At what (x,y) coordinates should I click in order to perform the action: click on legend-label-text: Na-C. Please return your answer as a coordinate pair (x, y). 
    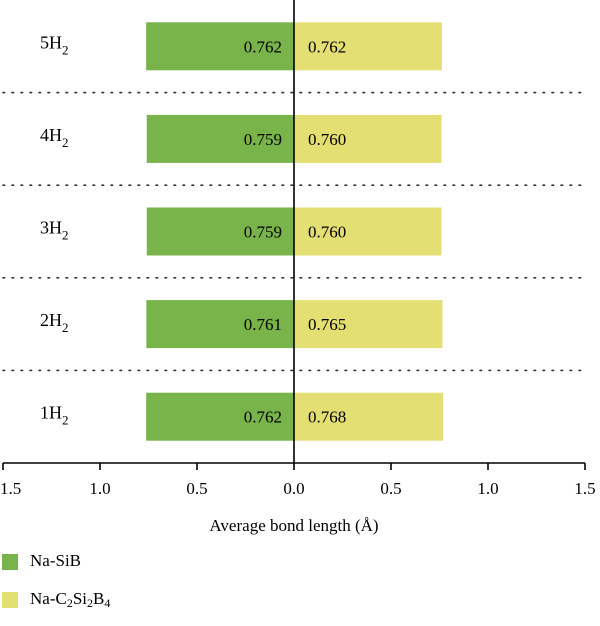
    Looking at the image, I should click on (48, 598).